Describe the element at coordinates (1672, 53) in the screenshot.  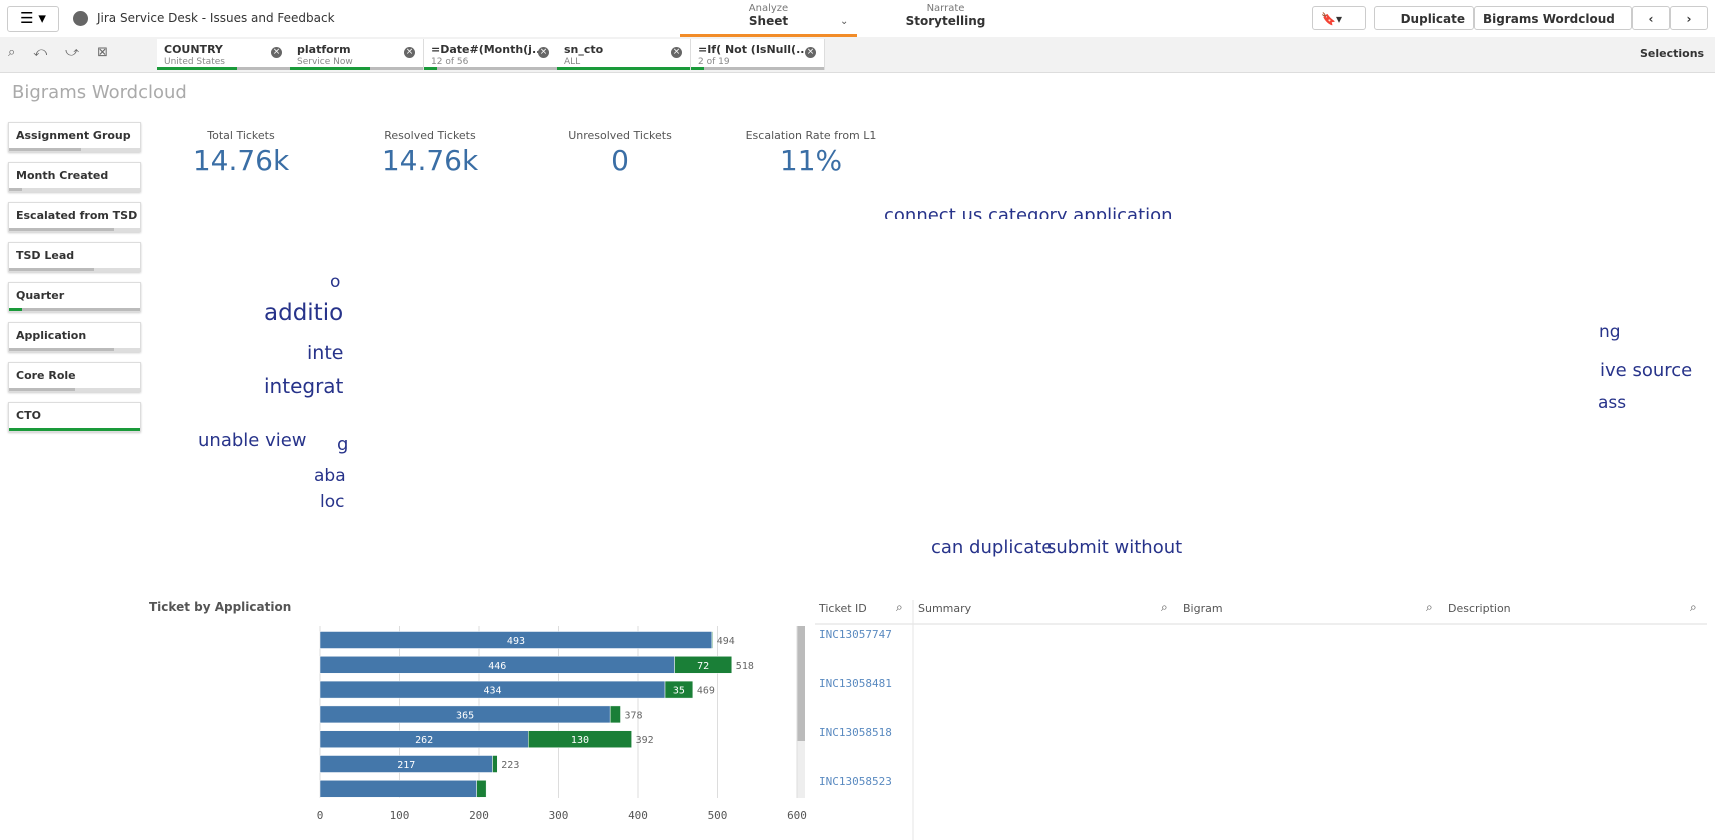
I see `selections-label: Selections` at that location.